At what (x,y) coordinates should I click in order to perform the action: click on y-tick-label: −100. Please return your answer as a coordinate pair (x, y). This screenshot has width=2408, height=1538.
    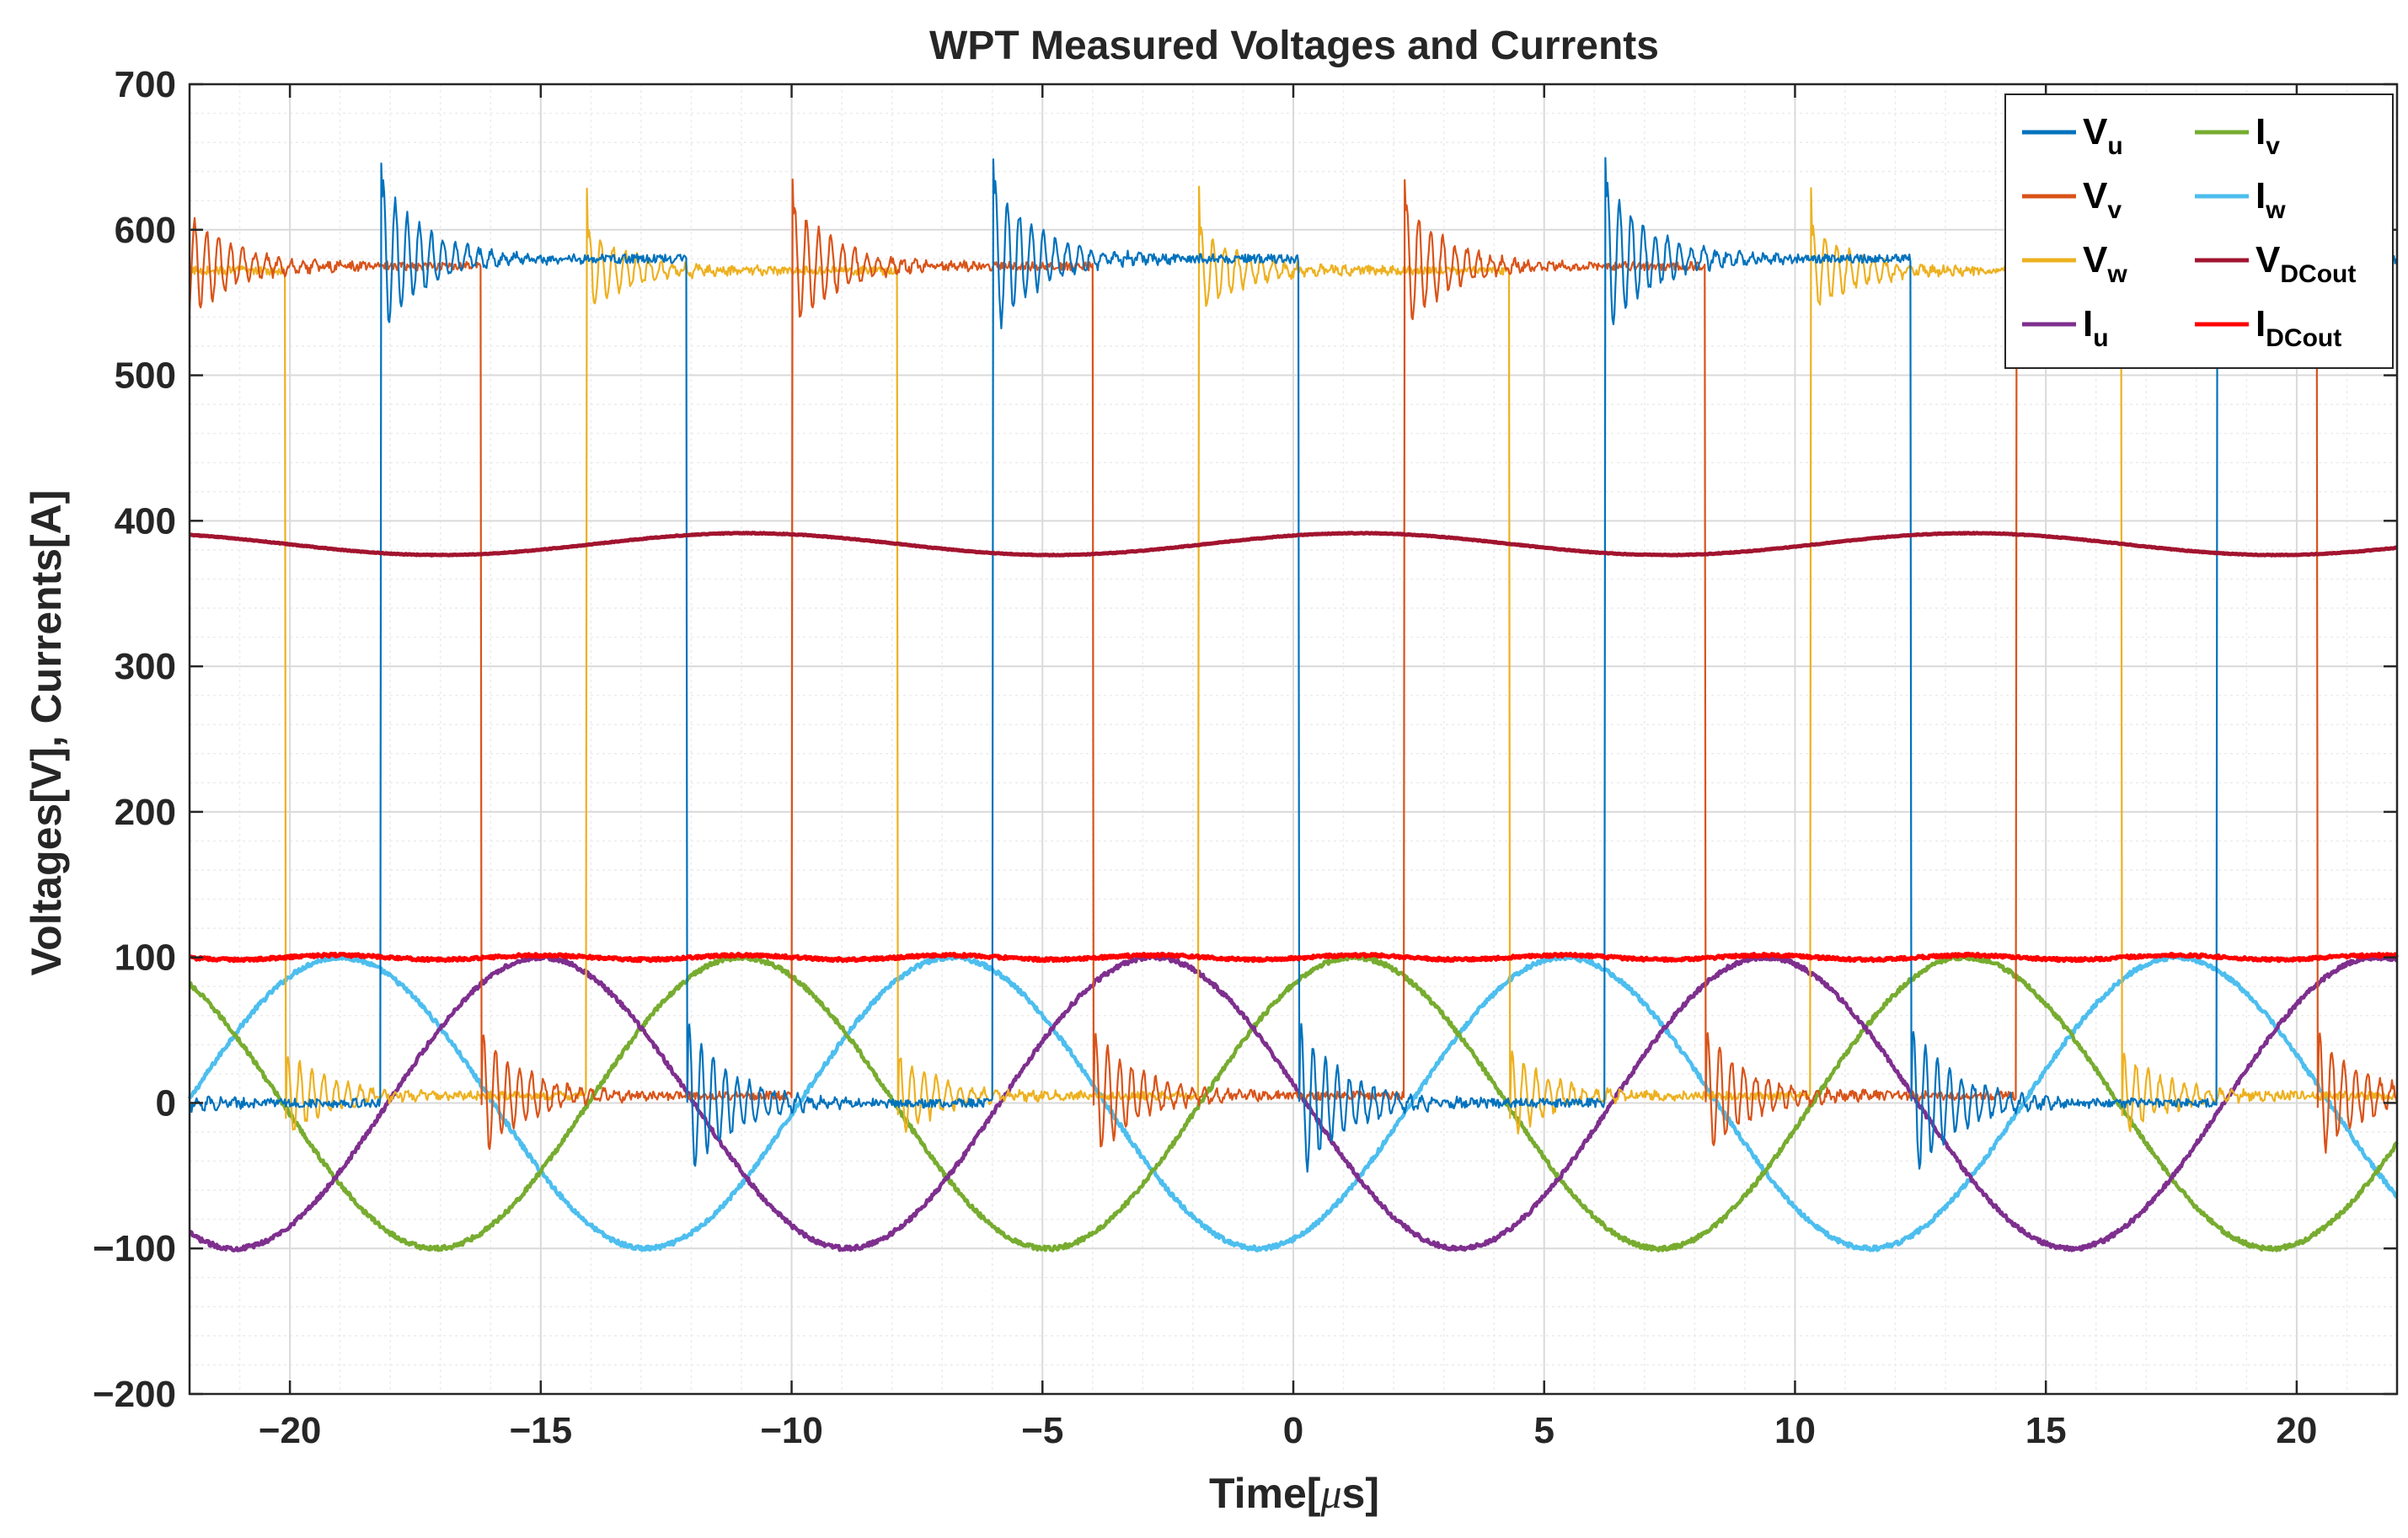
    Looking at the image, I should click on (134, 1248).